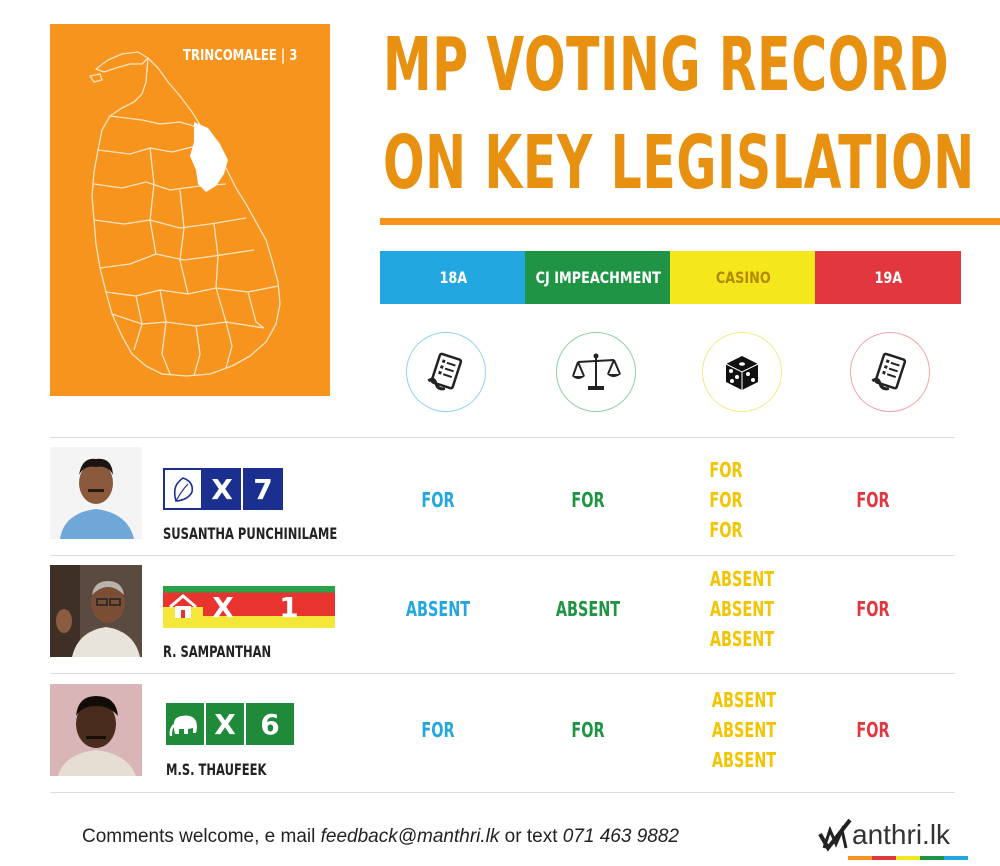  What do you see at coordinates (183, 607) in the screenshot?
I see `house-icon` at bounding box center [183, 607].